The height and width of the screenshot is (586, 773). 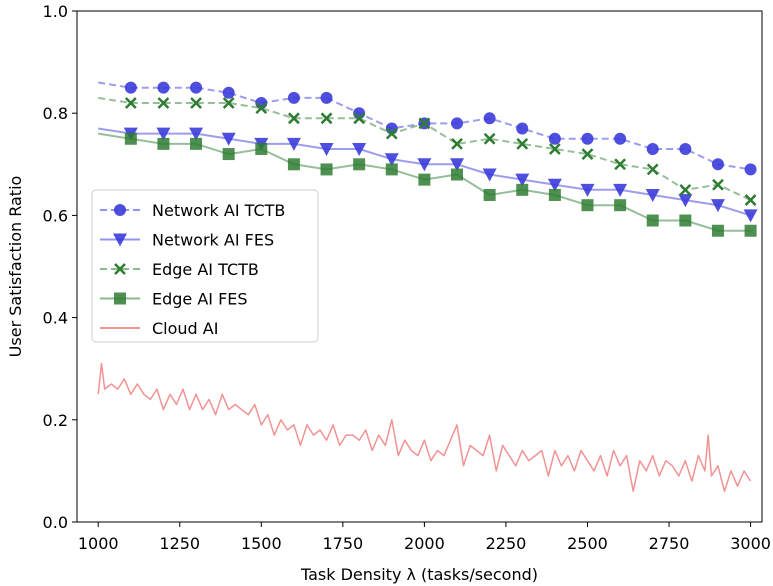 I want to click on y-tick-label: 0.0, so click(x=55, y=522).